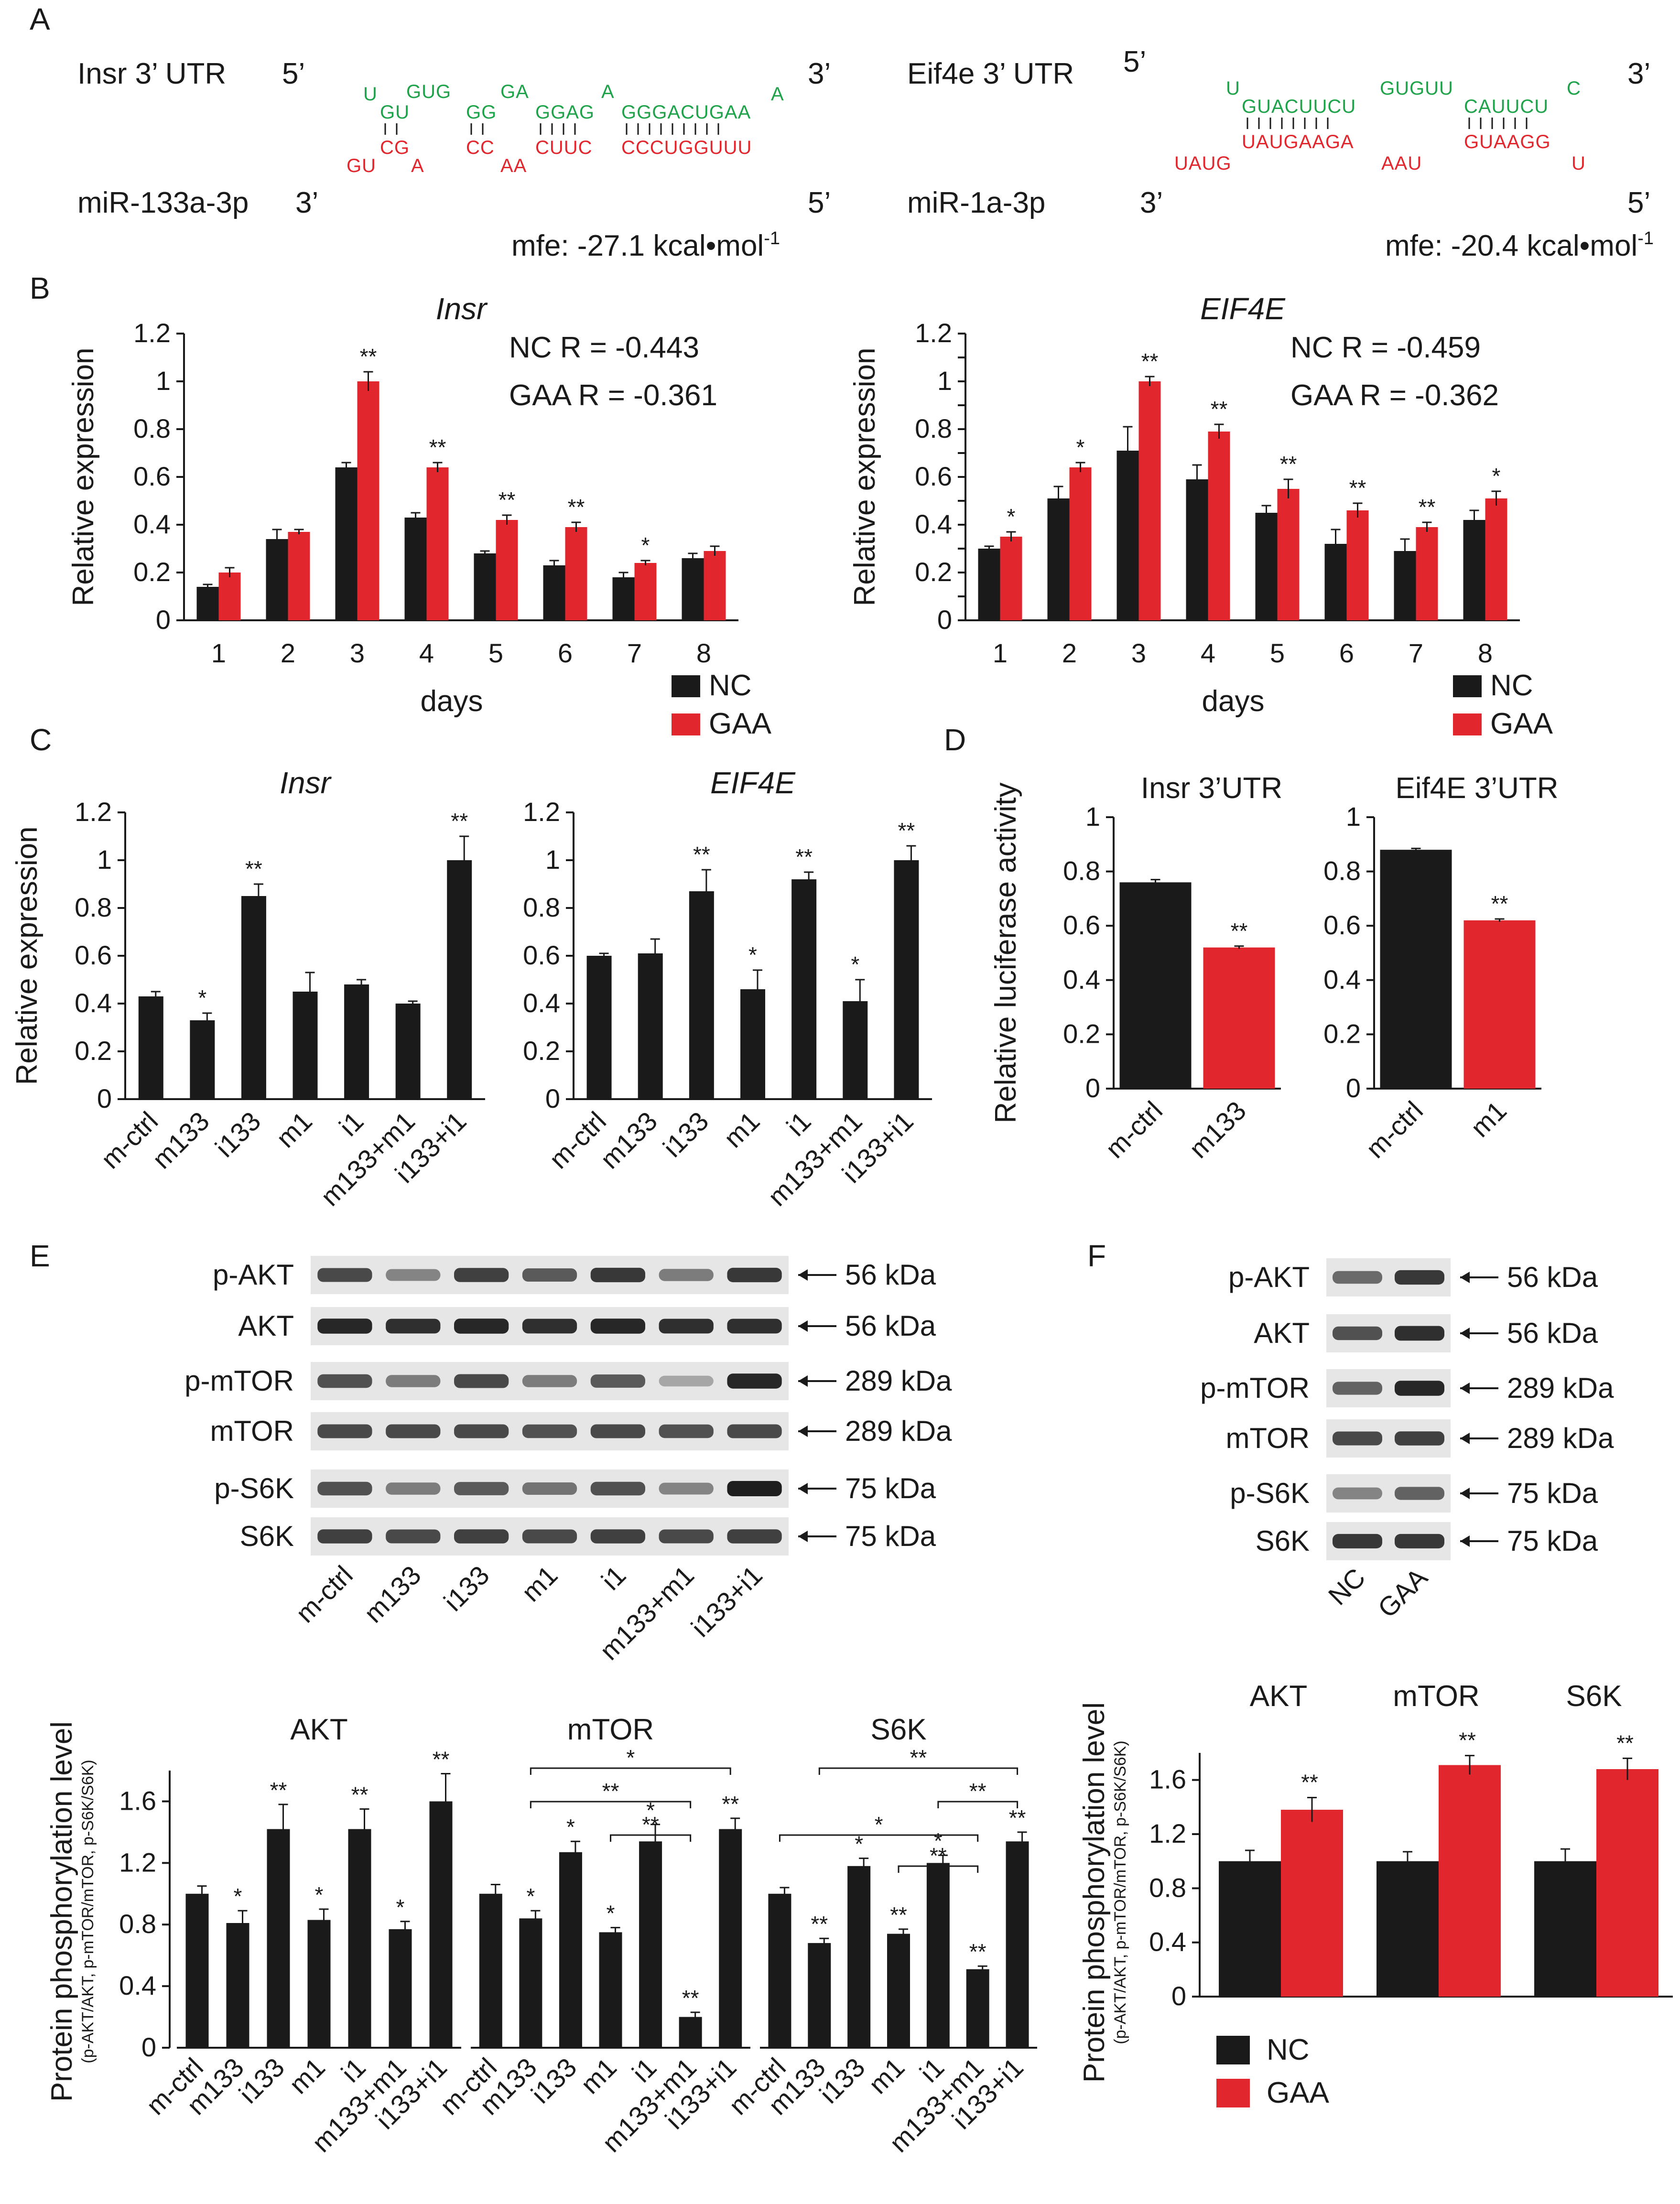 This screenshot has width=1680, height=2204. I want to click on chart-b-right-xtick-6: 6, so click(1346, 653).